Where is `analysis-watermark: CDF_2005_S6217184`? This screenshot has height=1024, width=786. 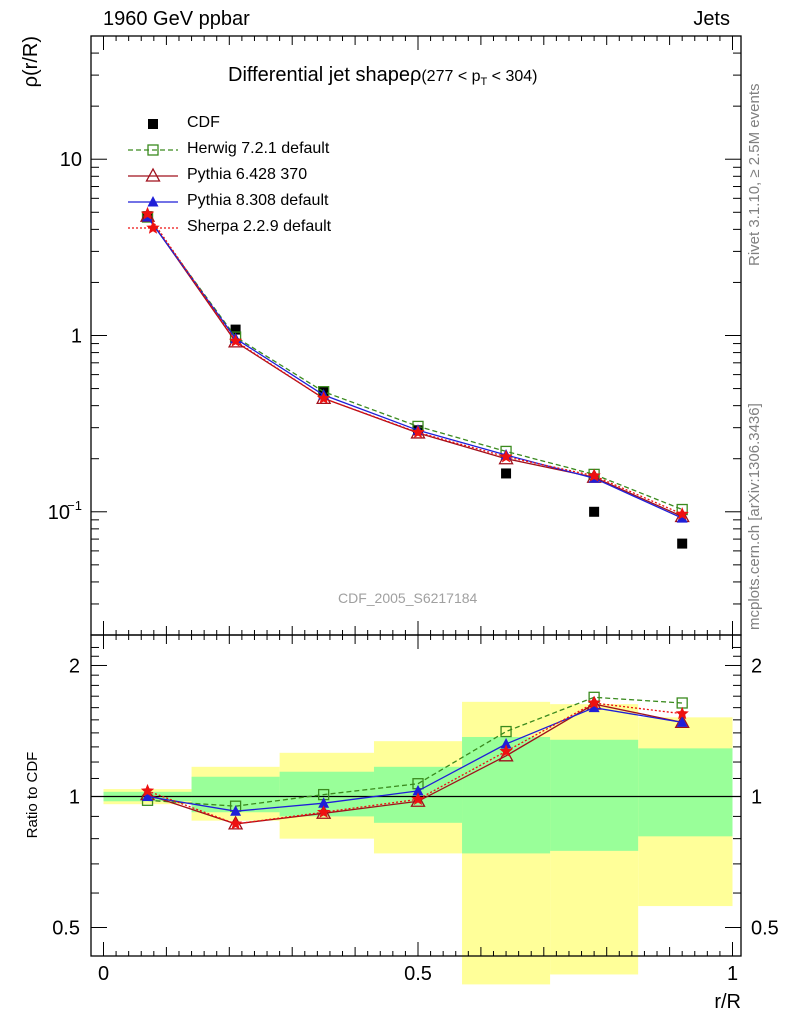 analysis-watermark: CDF_2005_S6217184 is located at coordinates (408, 598).